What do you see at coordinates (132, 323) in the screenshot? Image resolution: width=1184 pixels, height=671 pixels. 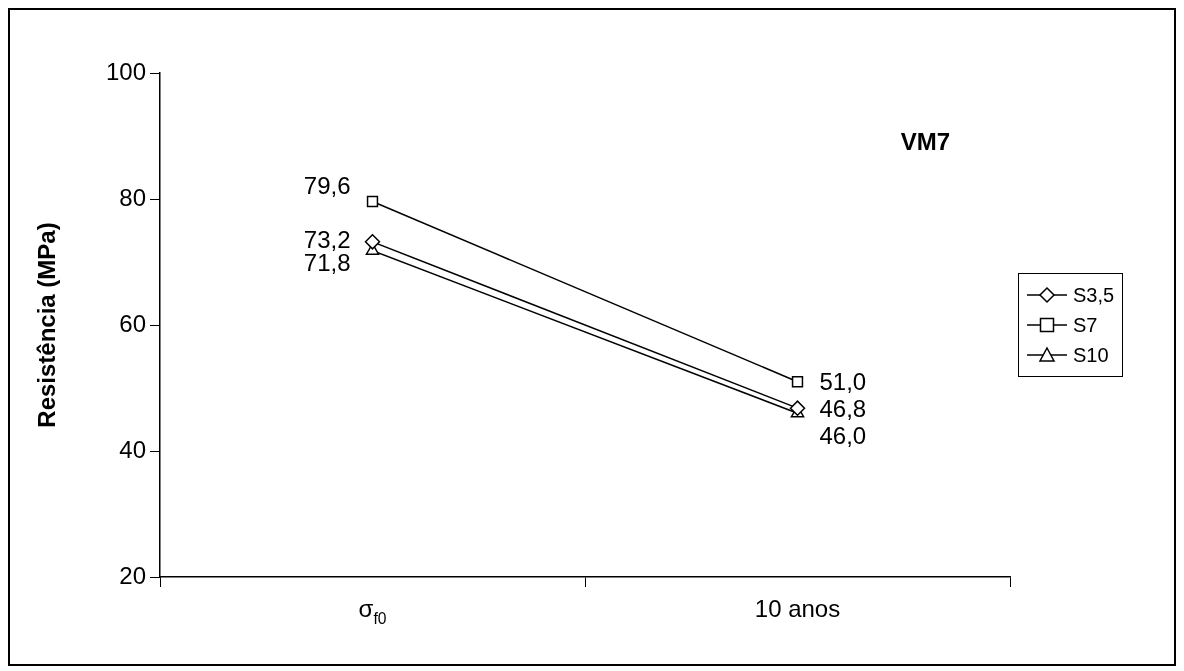 I see `y-tick-label: 60` at bounding box center [132, 323].